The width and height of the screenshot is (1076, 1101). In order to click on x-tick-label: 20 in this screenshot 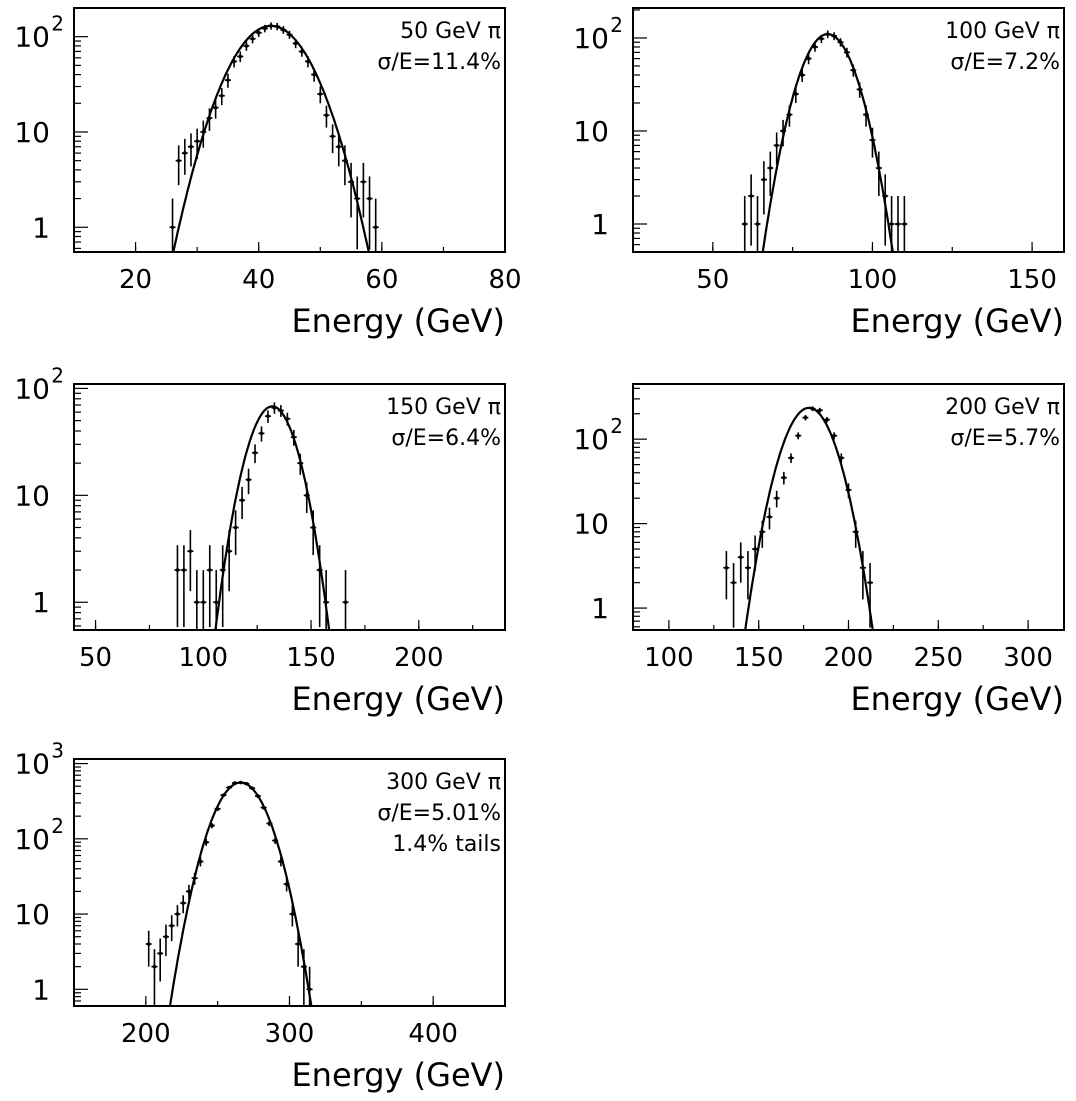, I will do `click(135, 280)`.